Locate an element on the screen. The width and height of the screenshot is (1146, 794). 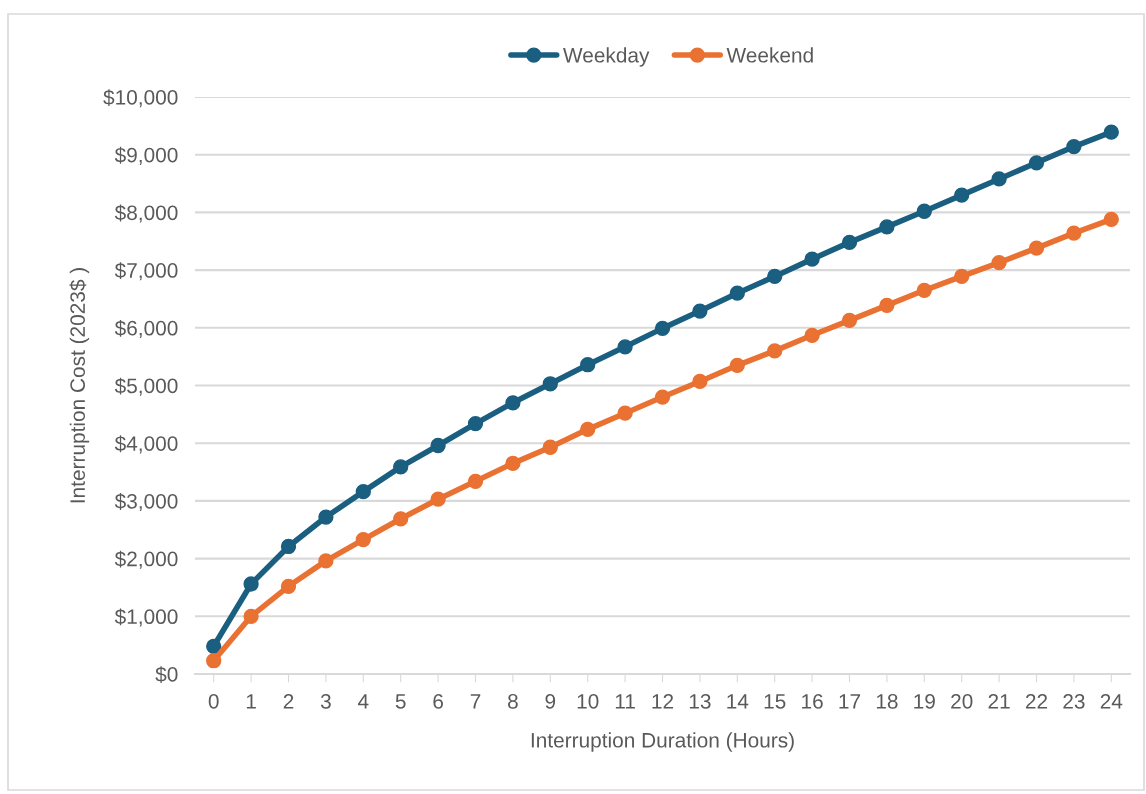
x-tick-label: 15 is located at coordinates (775, 701).